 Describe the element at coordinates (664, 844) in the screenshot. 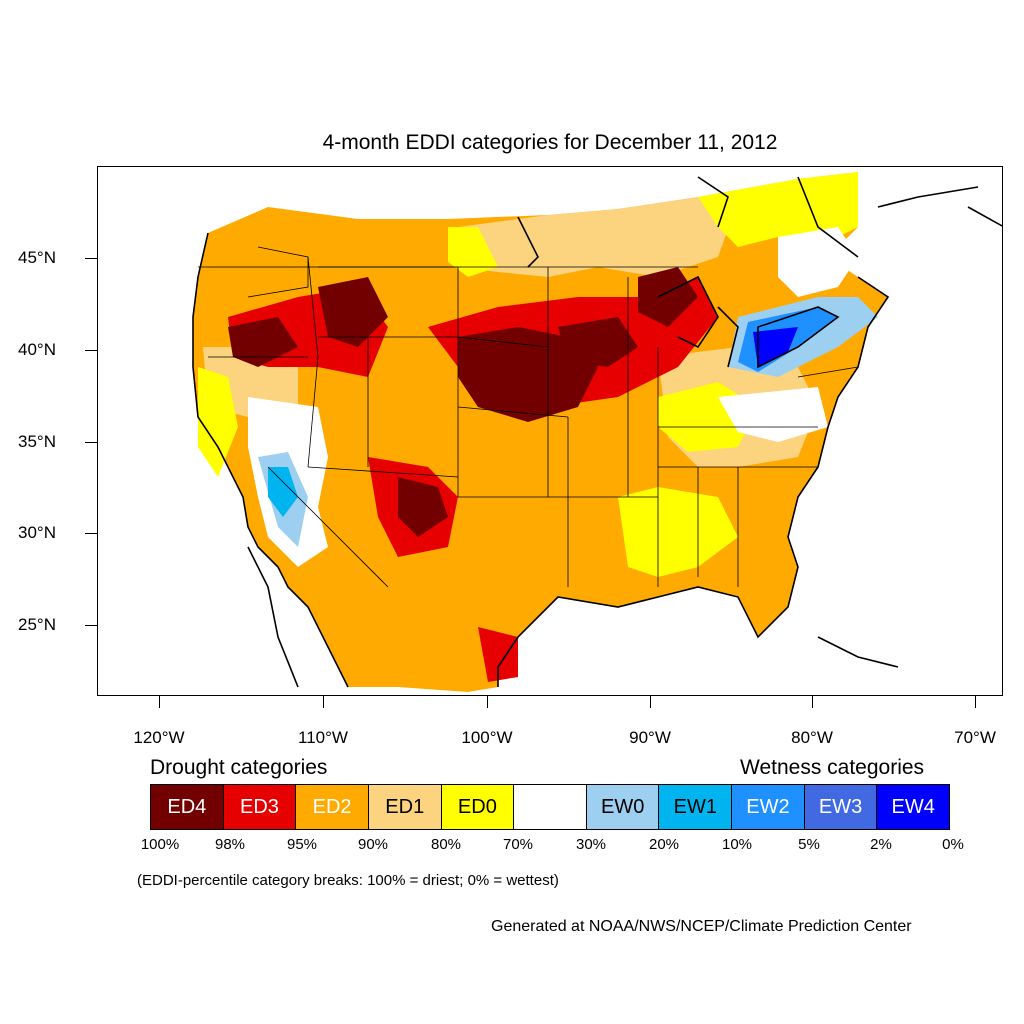

I see `break-label-20: 20%` at that location.